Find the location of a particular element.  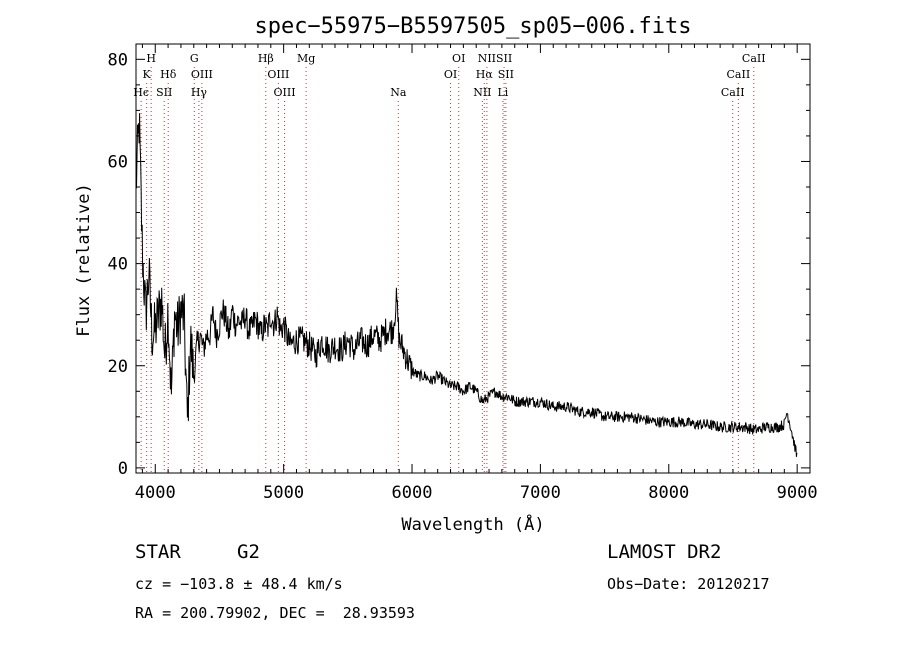

x-tick-label: 9000 is located at coordinates (797, 493).